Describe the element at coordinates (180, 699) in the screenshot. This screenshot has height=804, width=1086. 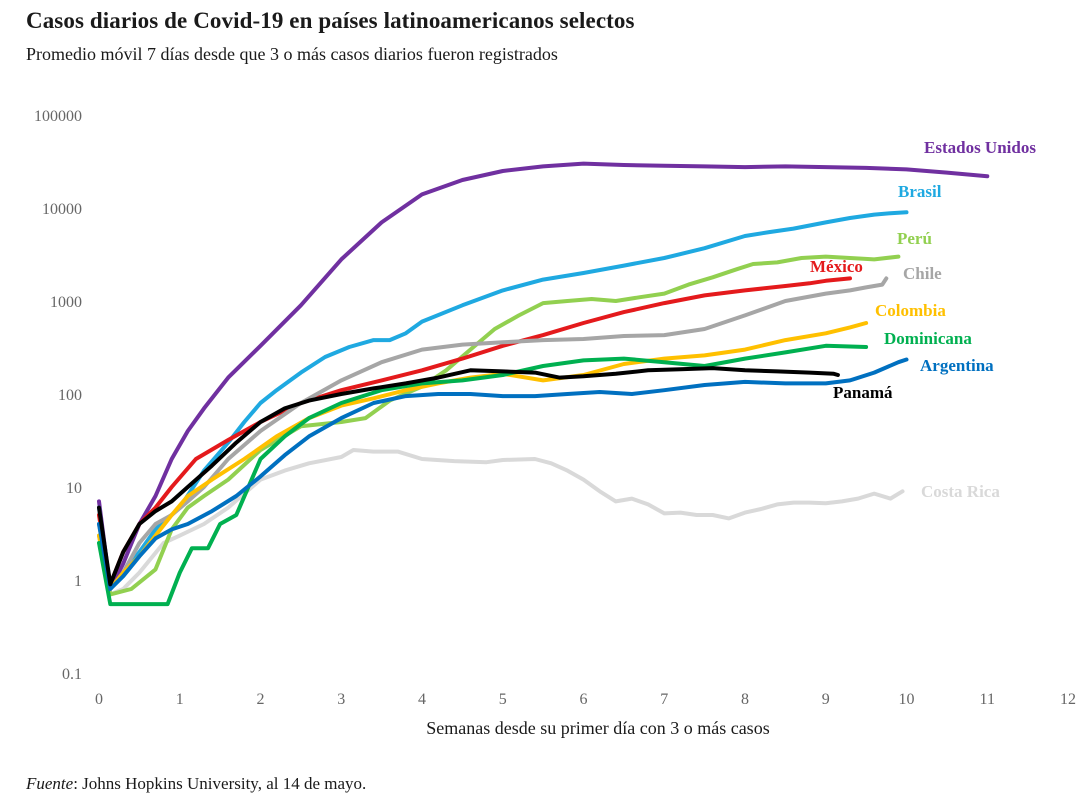
I see `x-tick-label: 1` at that location.